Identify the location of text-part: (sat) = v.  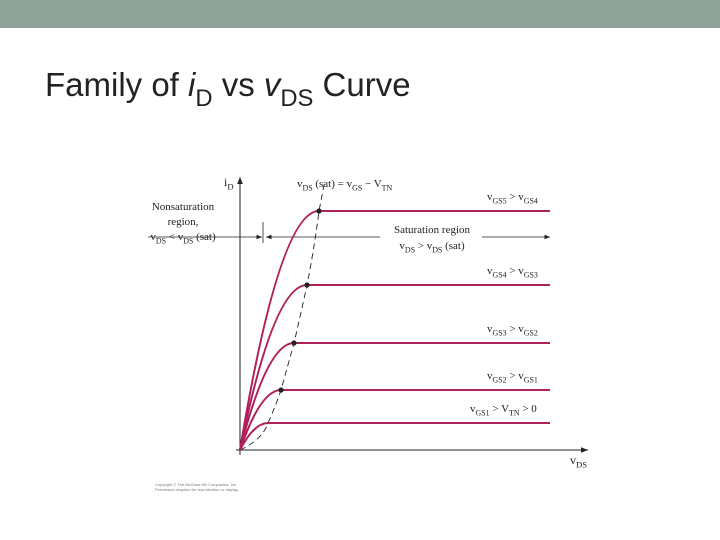
(333, 184).